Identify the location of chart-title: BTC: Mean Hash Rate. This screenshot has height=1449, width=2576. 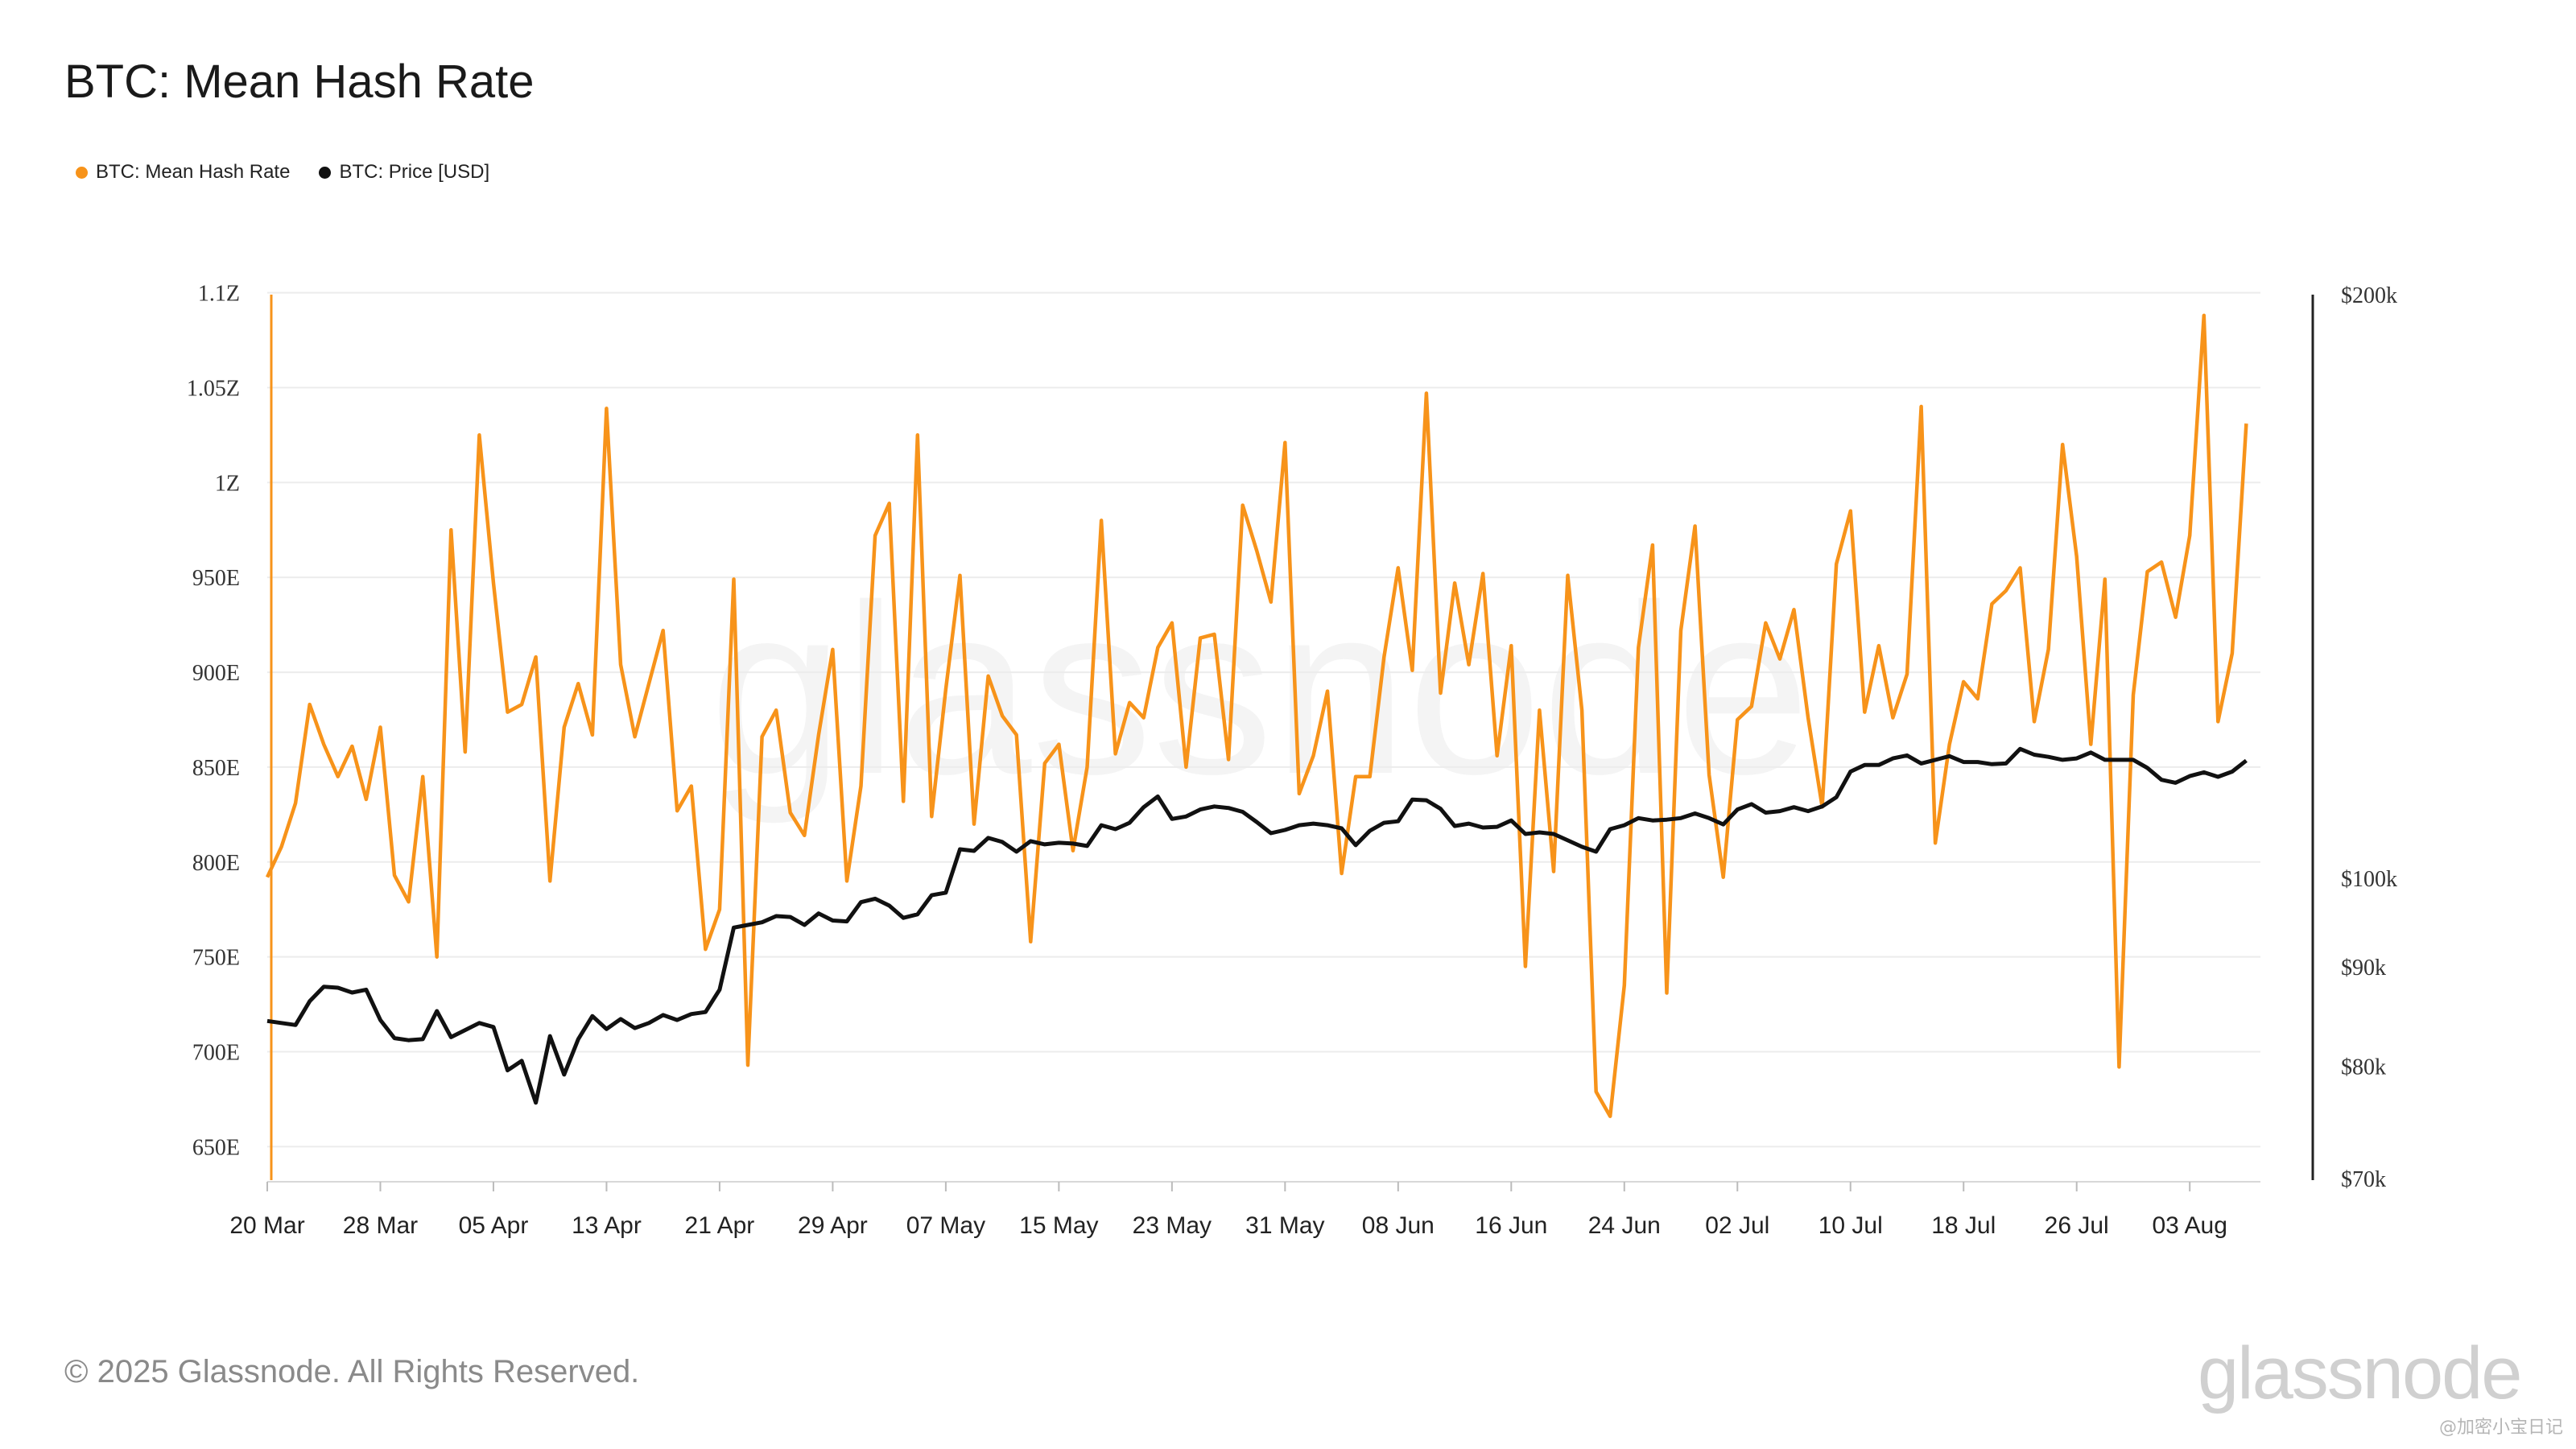
(299, 82).